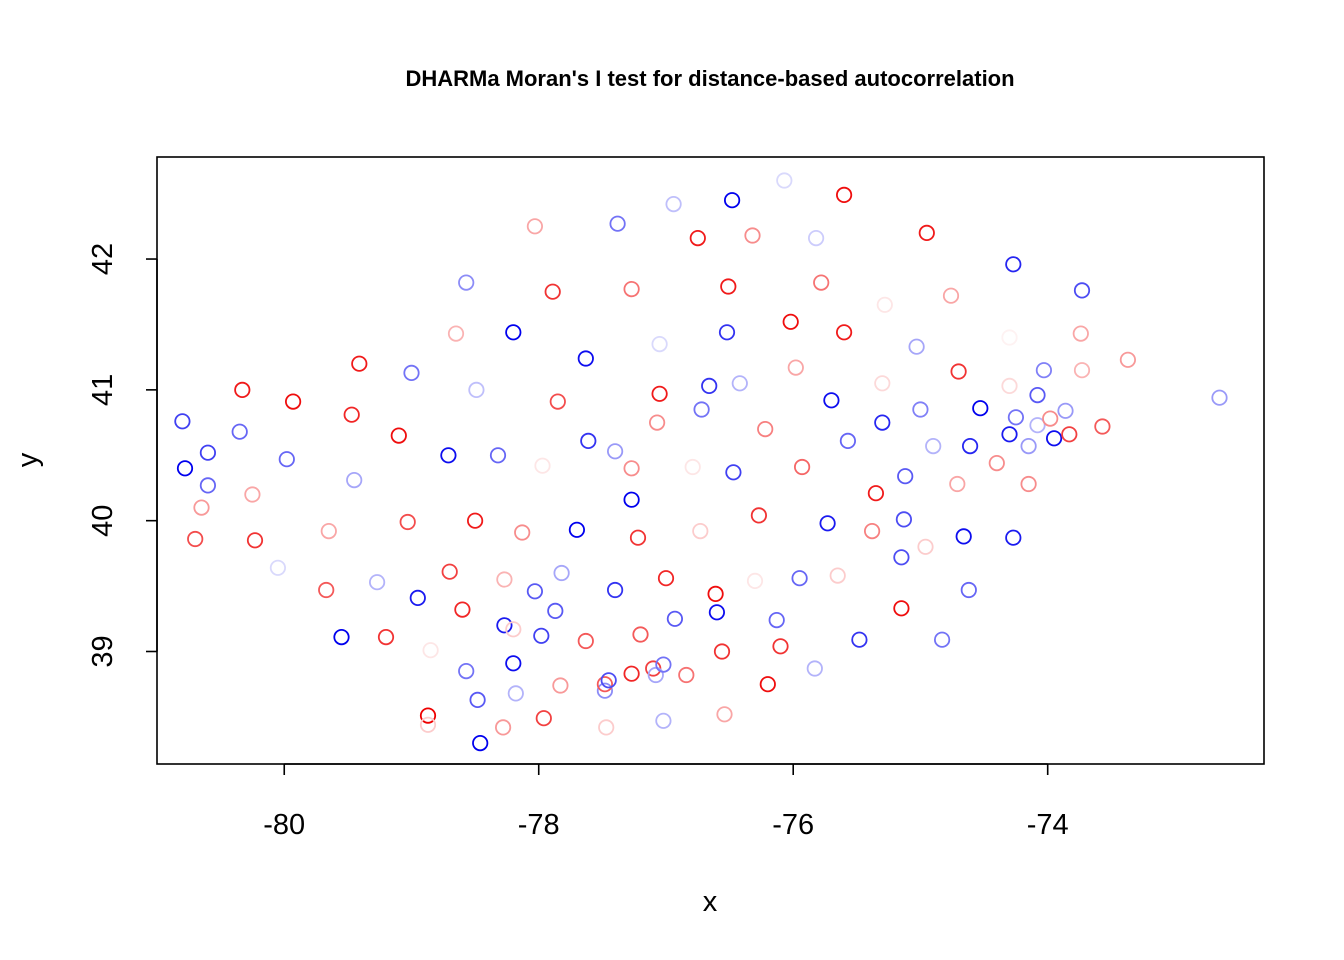 Image resolution: width=1344 pixels, height=960 pixels. What do you see at coordinates (793, 825) in the screenshot?
I see `x-tick-label: -76` at bounding box center [793, 825].